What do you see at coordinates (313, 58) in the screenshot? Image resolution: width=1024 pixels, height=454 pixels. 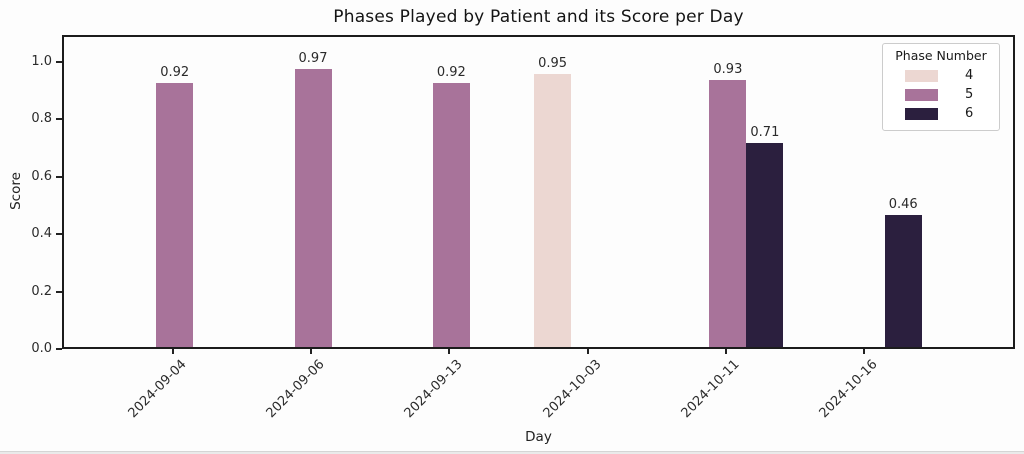 I see `bar-value-label: 0.97` at bounding box center [313, 58].